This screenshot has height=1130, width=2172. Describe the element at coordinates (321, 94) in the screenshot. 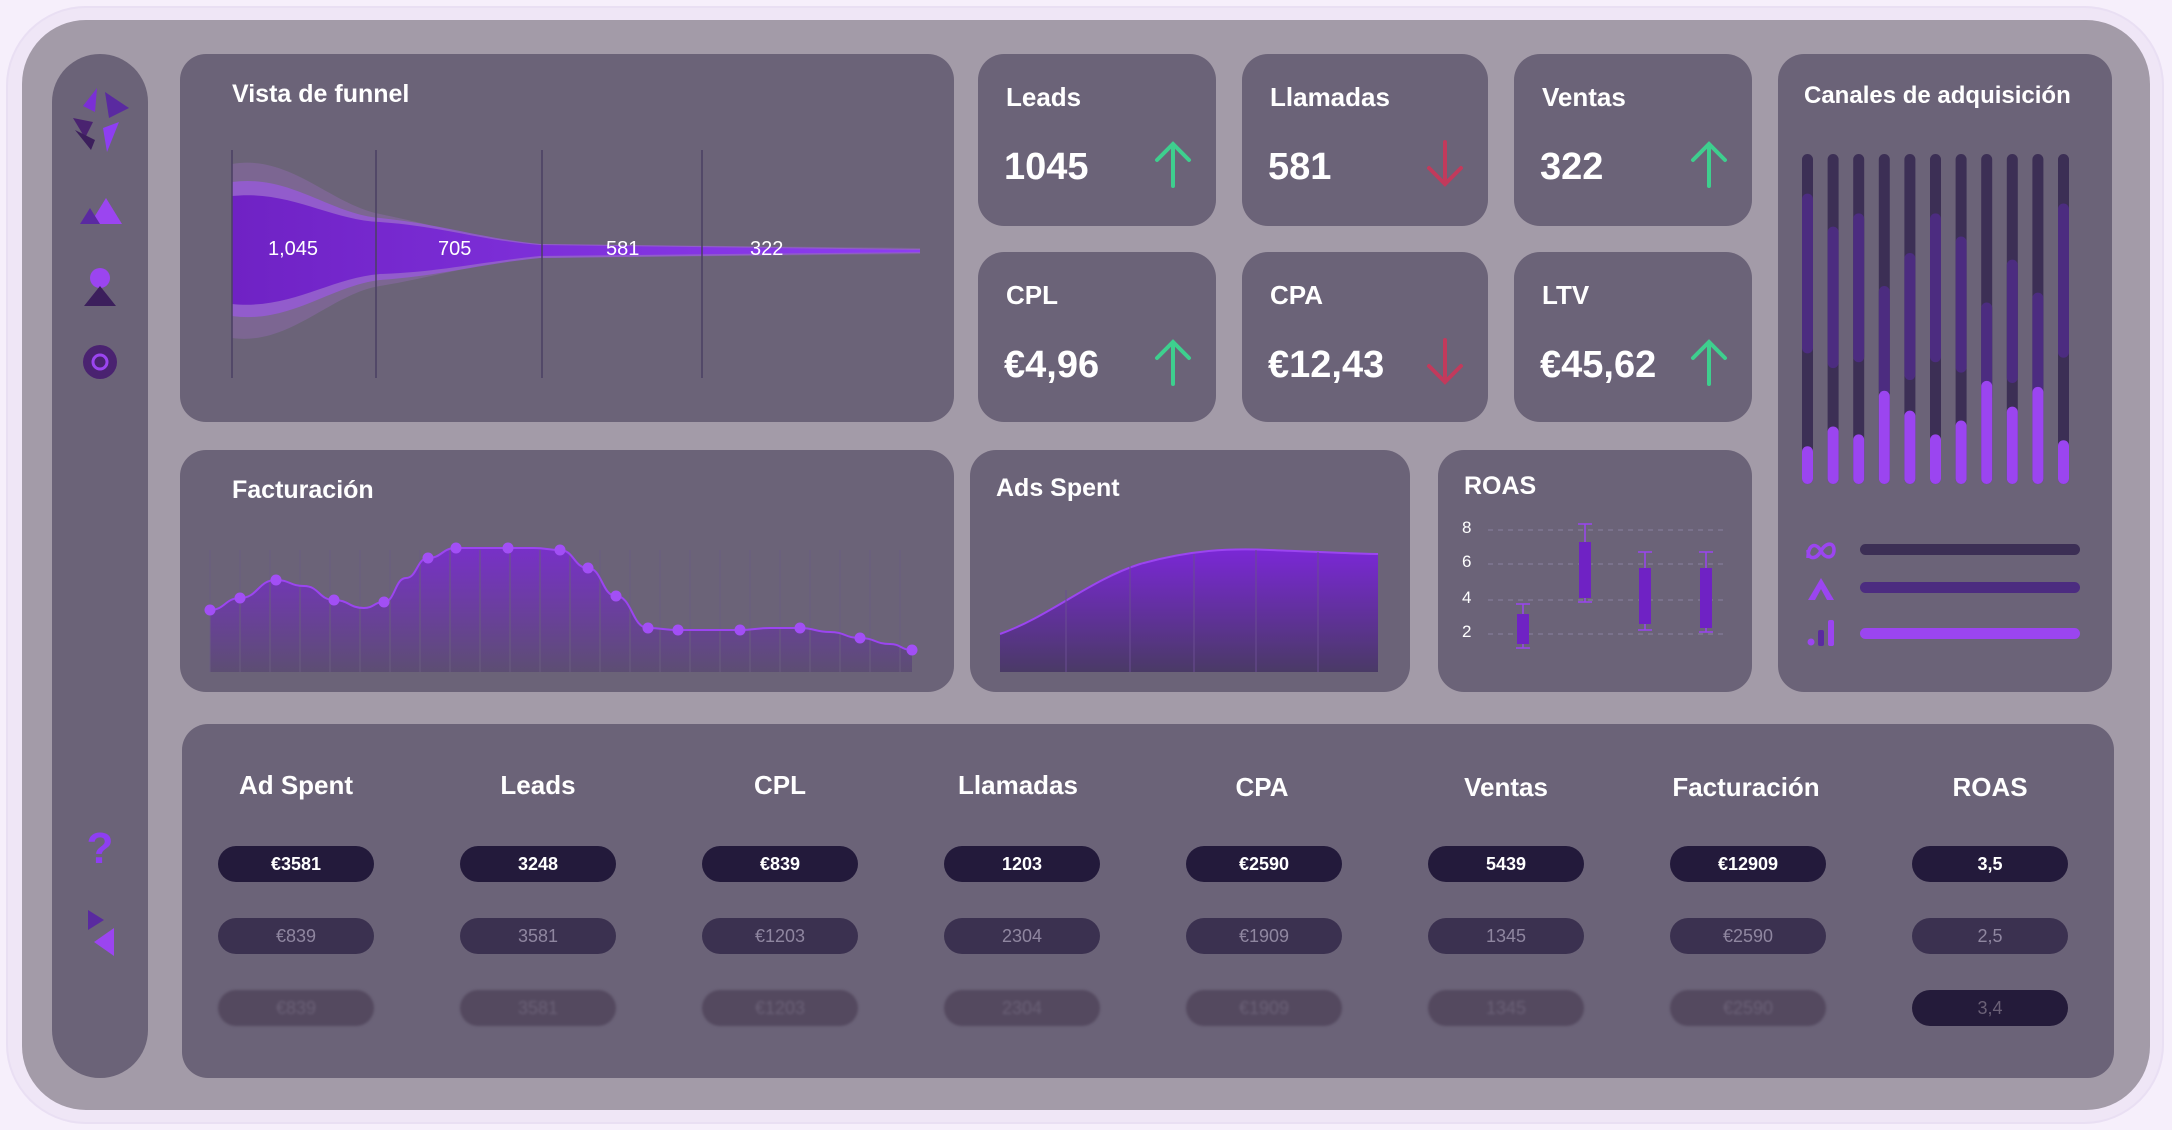

I see `funnel-title: Vista de funnel` at that location.